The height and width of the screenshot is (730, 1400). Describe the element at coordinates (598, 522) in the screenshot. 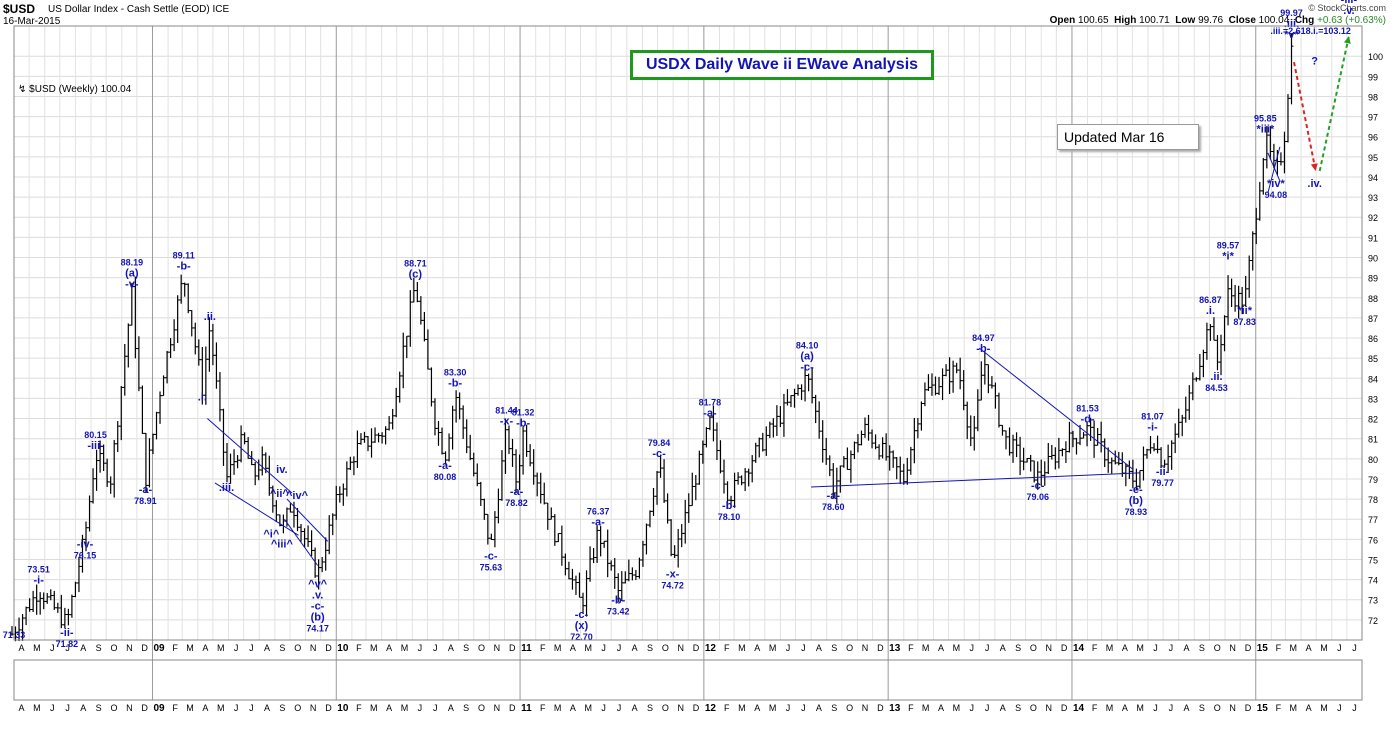

I see `wave-label-line: -a-` at that location.